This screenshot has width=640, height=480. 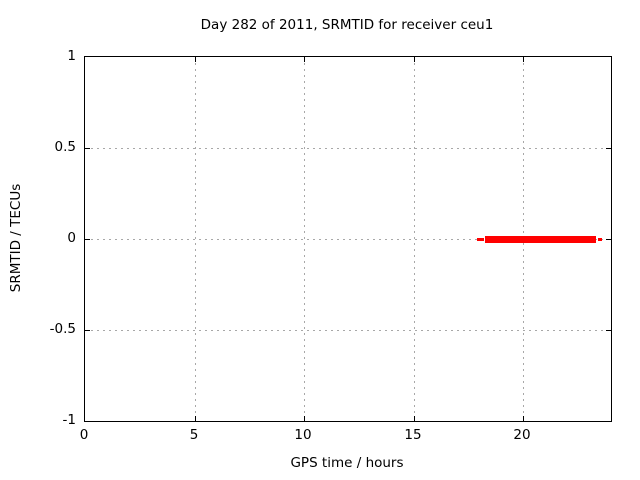 I want to click on y-tick-label: 0.5, so click(x=65, y=147).